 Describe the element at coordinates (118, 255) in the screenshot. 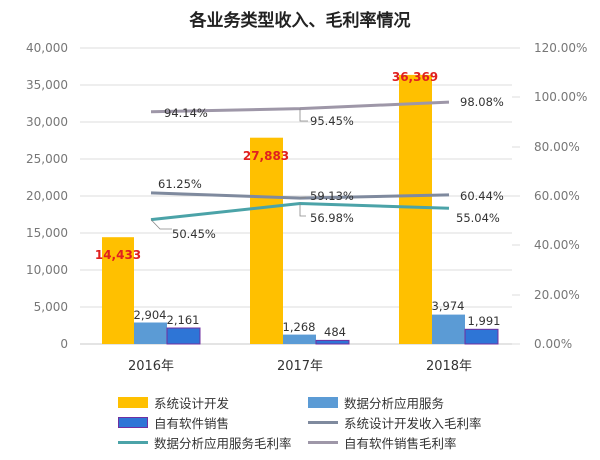

I see `label-dev-2016: 14,433` at that location.